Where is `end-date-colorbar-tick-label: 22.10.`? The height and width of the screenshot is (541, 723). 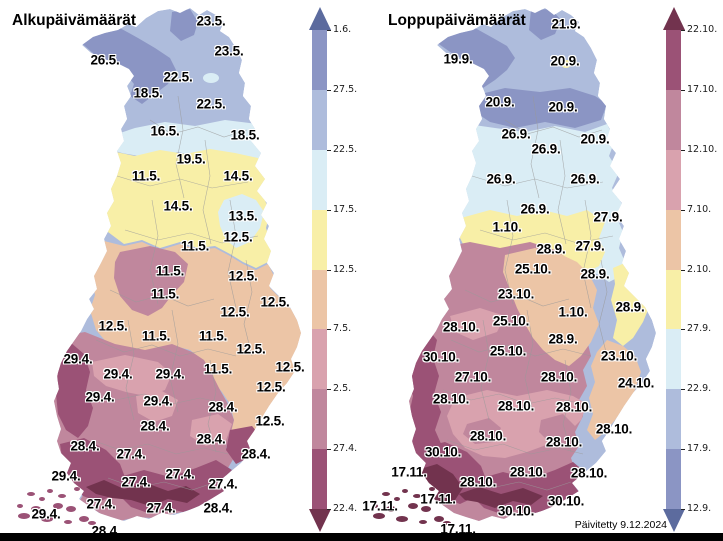 end-date-colorbar-tick-label: 22.10. is located at coordinates (702, 29).